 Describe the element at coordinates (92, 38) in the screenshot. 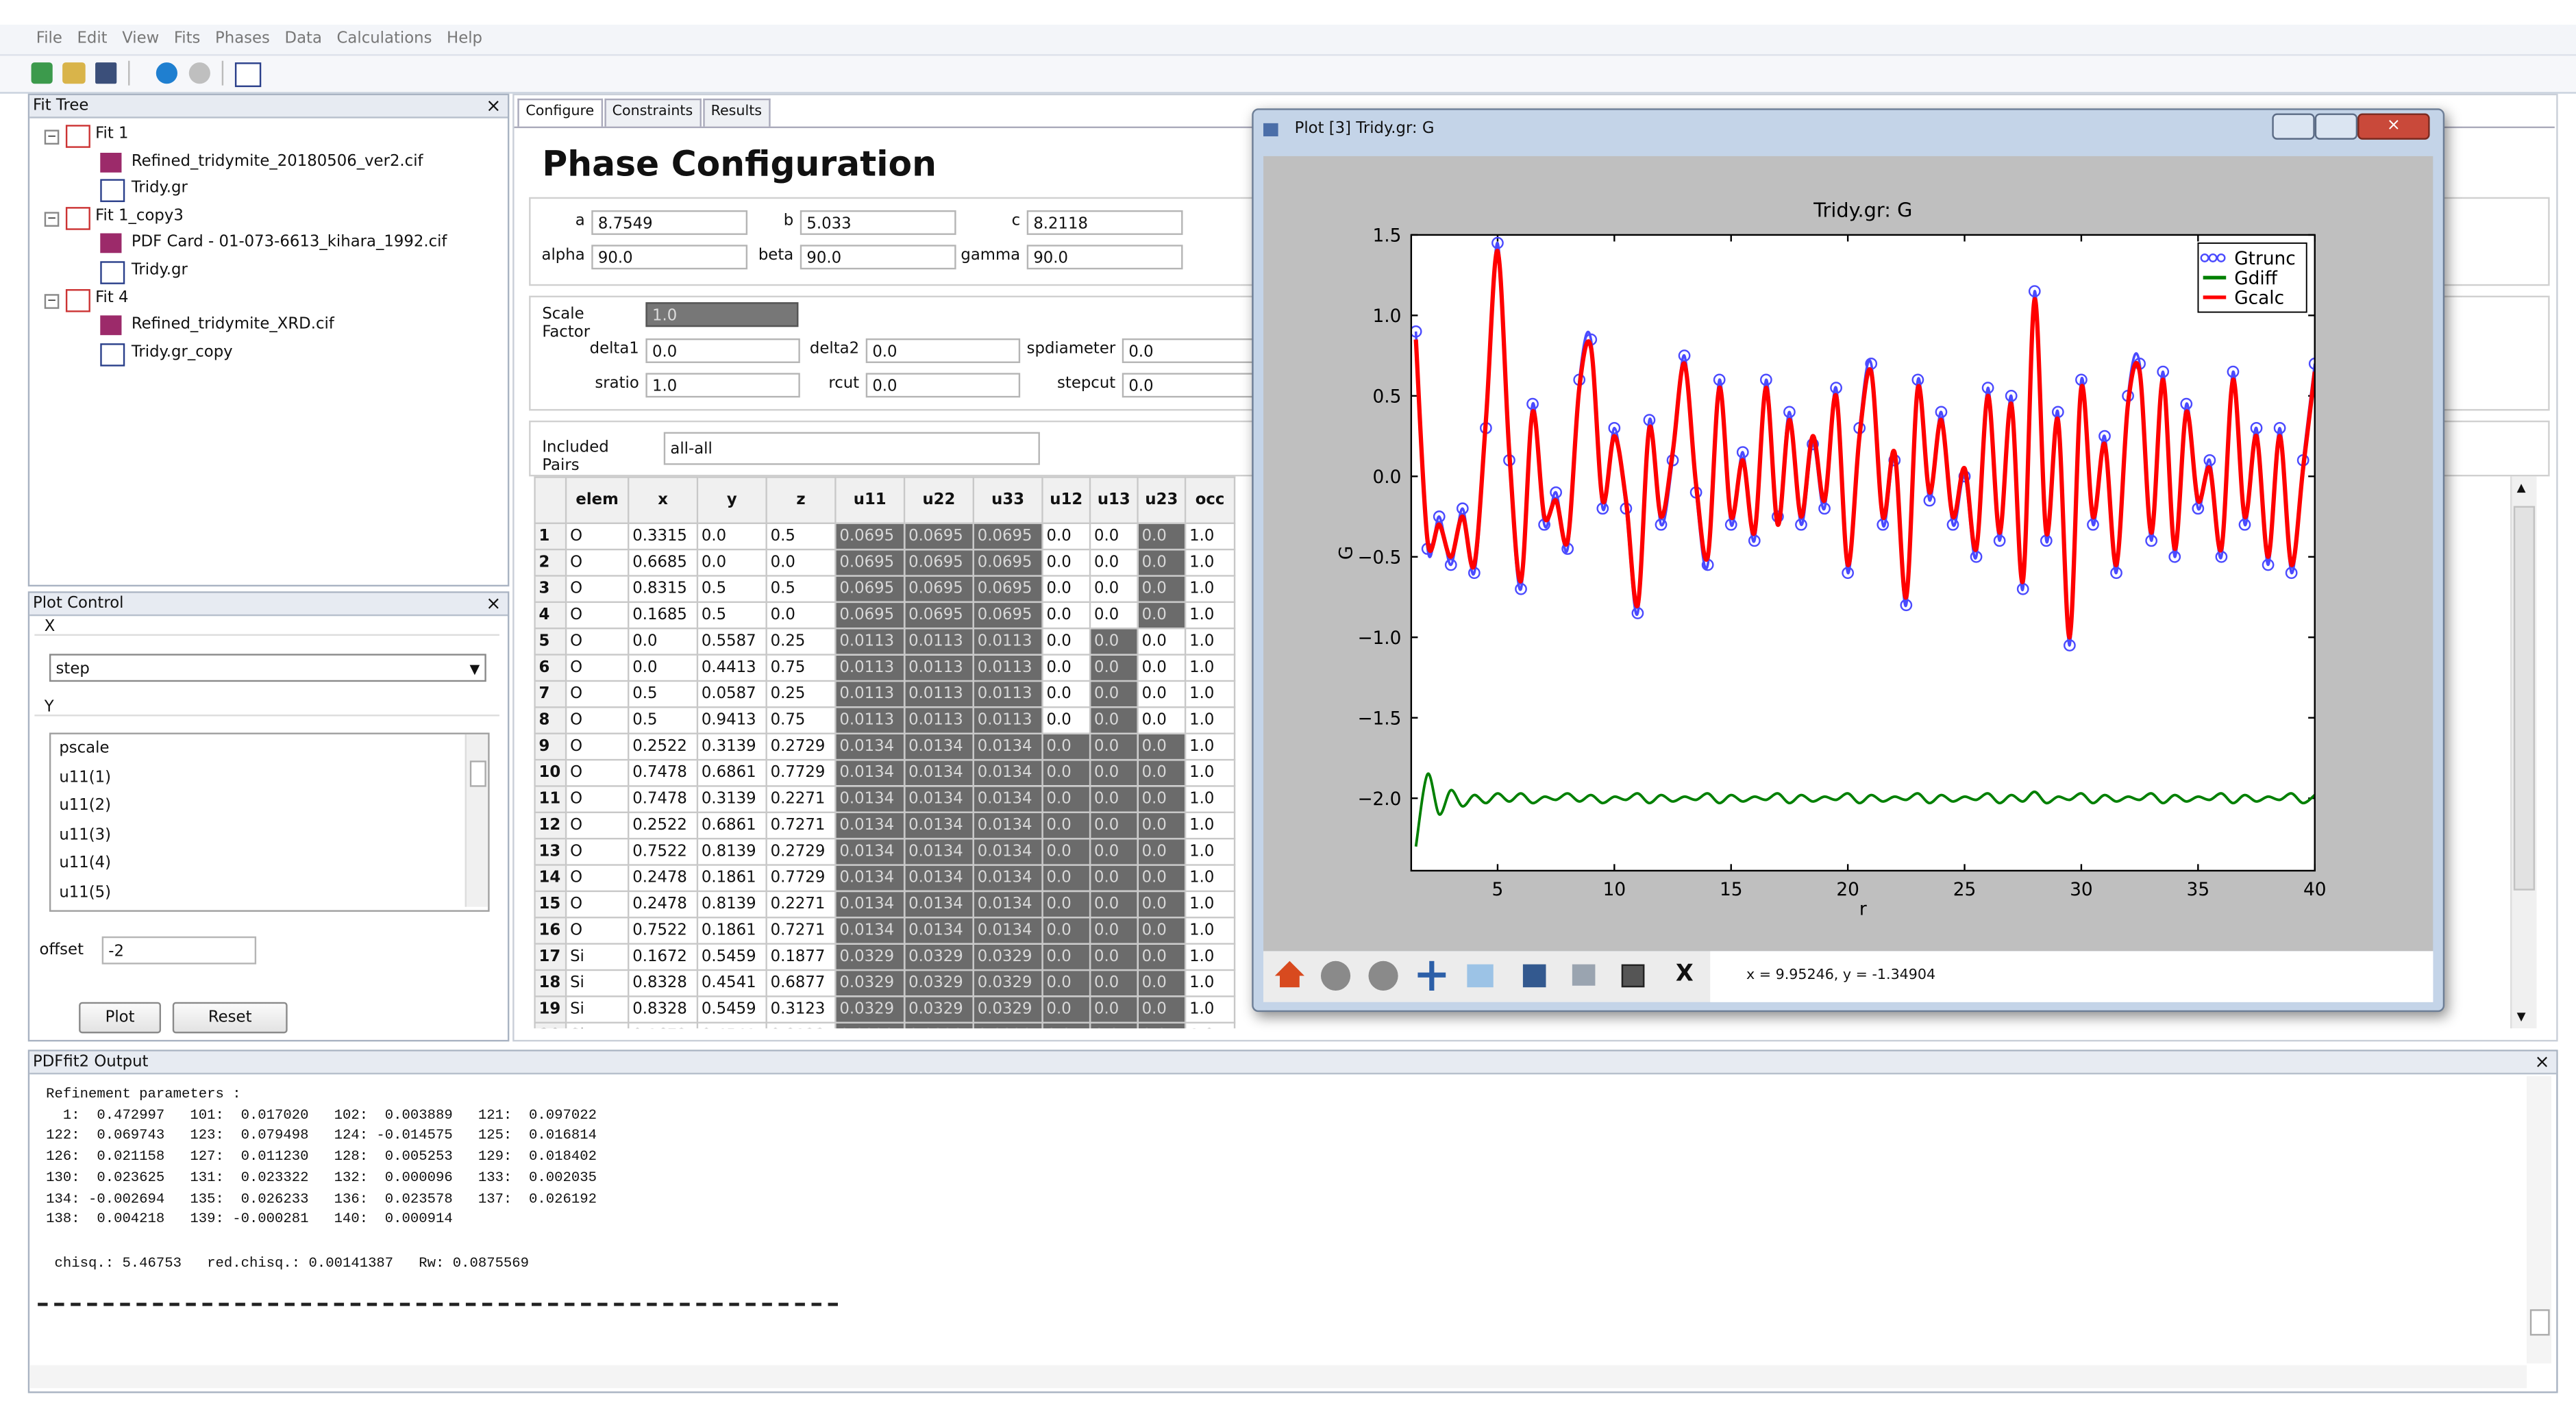

I see `menu-item: Edit` at that location.